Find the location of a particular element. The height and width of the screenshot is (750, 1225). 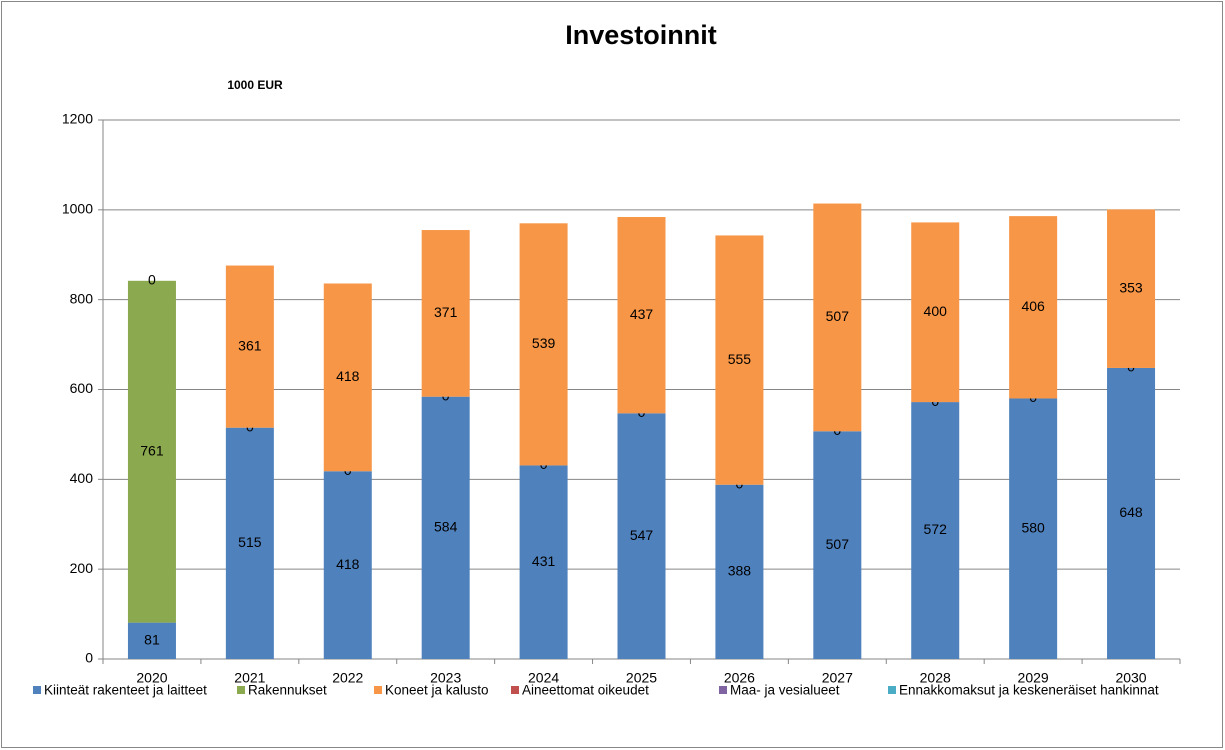

y-tick-label: 400 is located at coordinates (82, 478).